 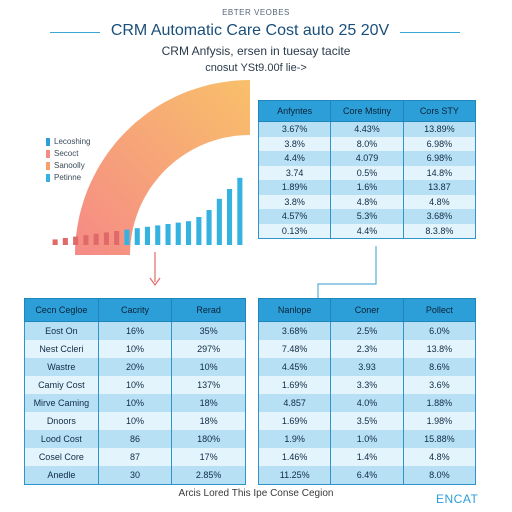 I want to click on table-header-row: Anfyntes Core Mstiny Cors STY, so click(x=367, y=111).